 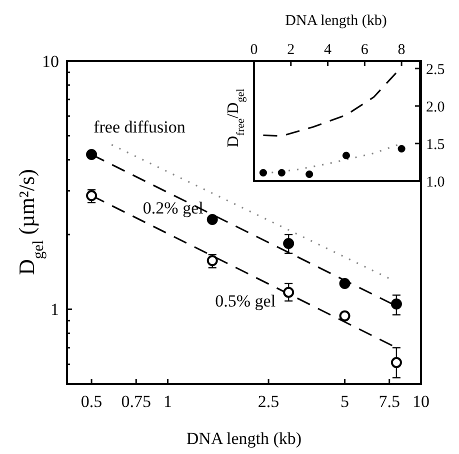 What do you see at coordinates (402, 50) in the screenshot?
I see `x-tick-label: 8` at bounding box center [402, 50].